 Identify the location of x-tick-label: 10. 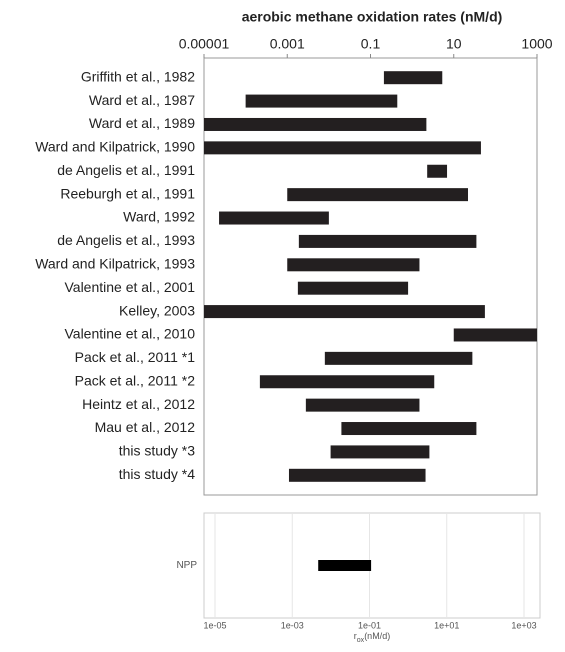
(454, 44).